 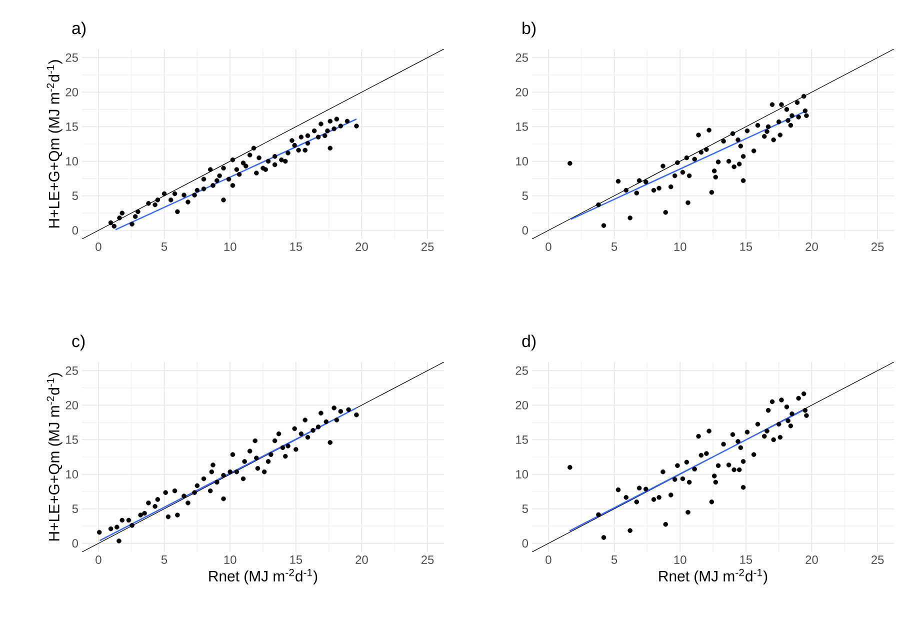 What do you see at coordinates (164, 246) in the screenshot?
I see `x-tick-label: 5` at bounding box center [164, 246].